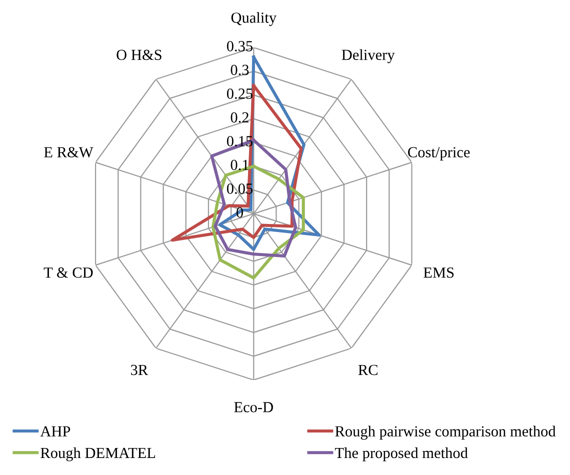  Describe the element at coordinates (55, 431) in the screenshot. I see `legend-label: AHP` at that location.